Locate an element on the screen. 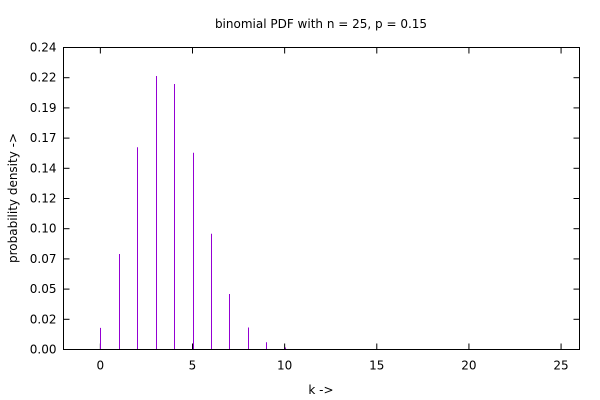 The height and width of the screenshot is (400, 600). y-tick-label: 0.05 is located at coordinates (43, 289).